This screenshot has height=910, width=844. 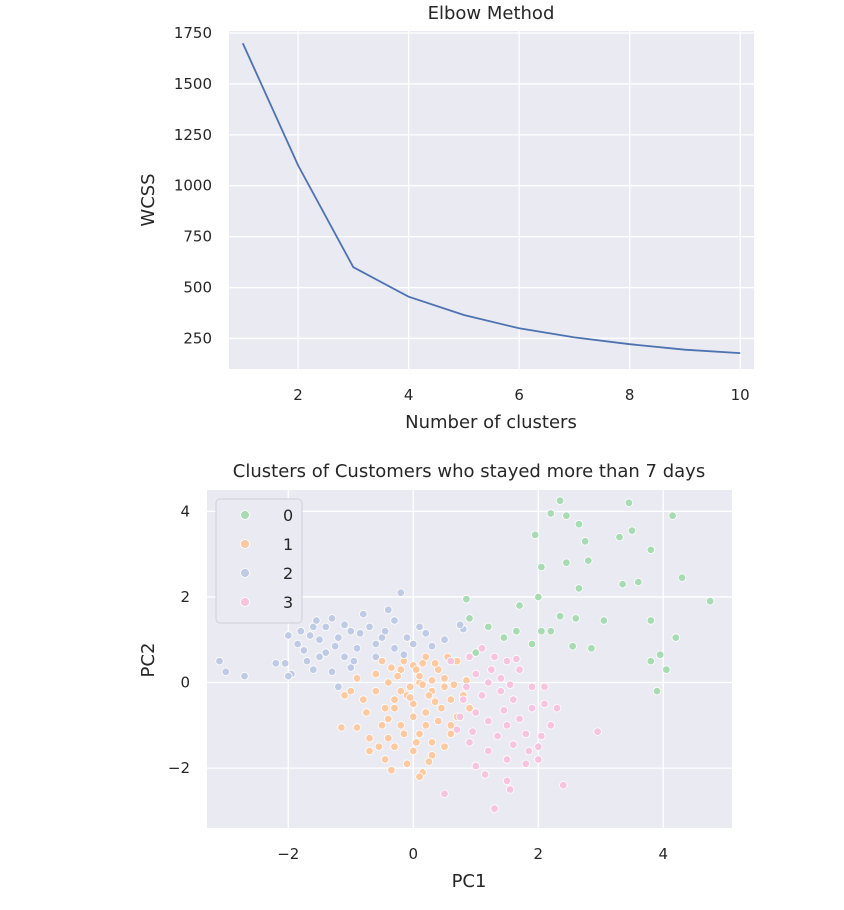 I want to click on clusters-x-tick-label: −2, so click(x=288, y=854).